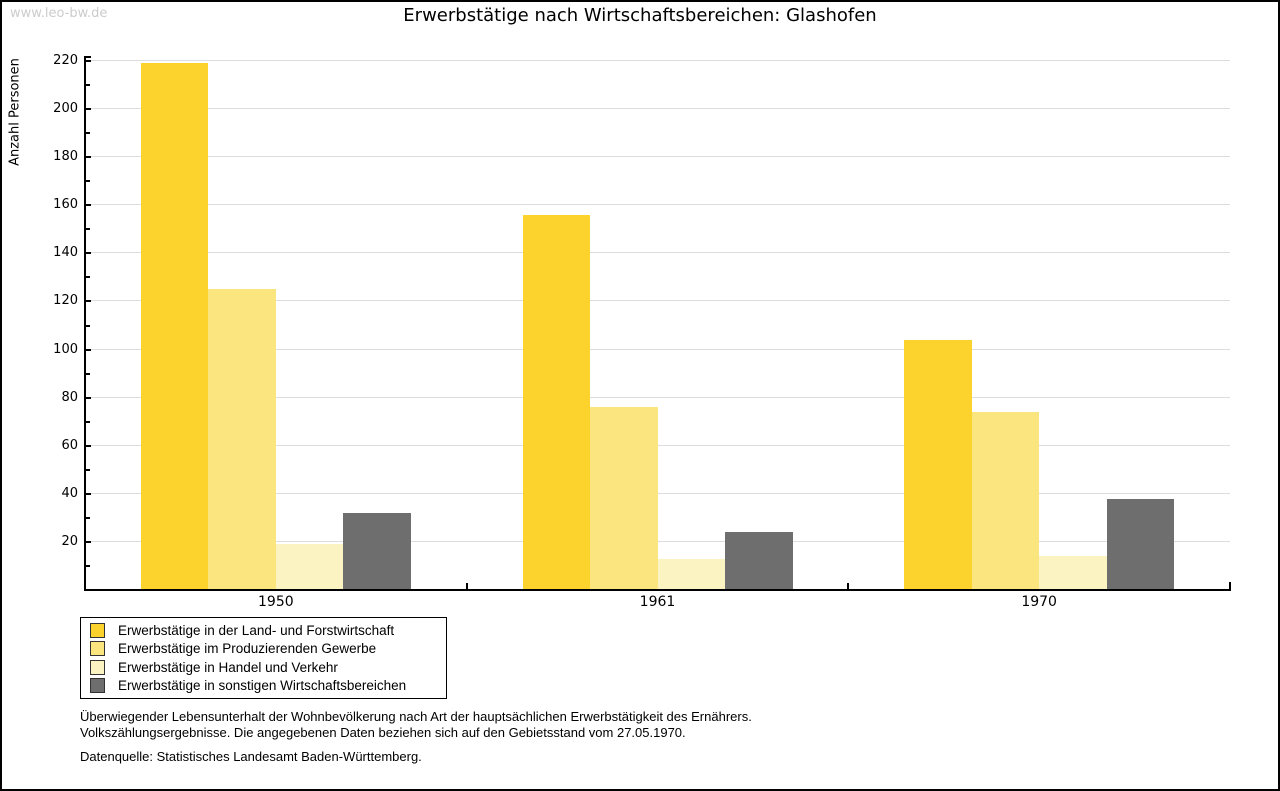 The width and height of the screenshot is (1280, 791). I want to click on x-axis-line, so click(657, 590).